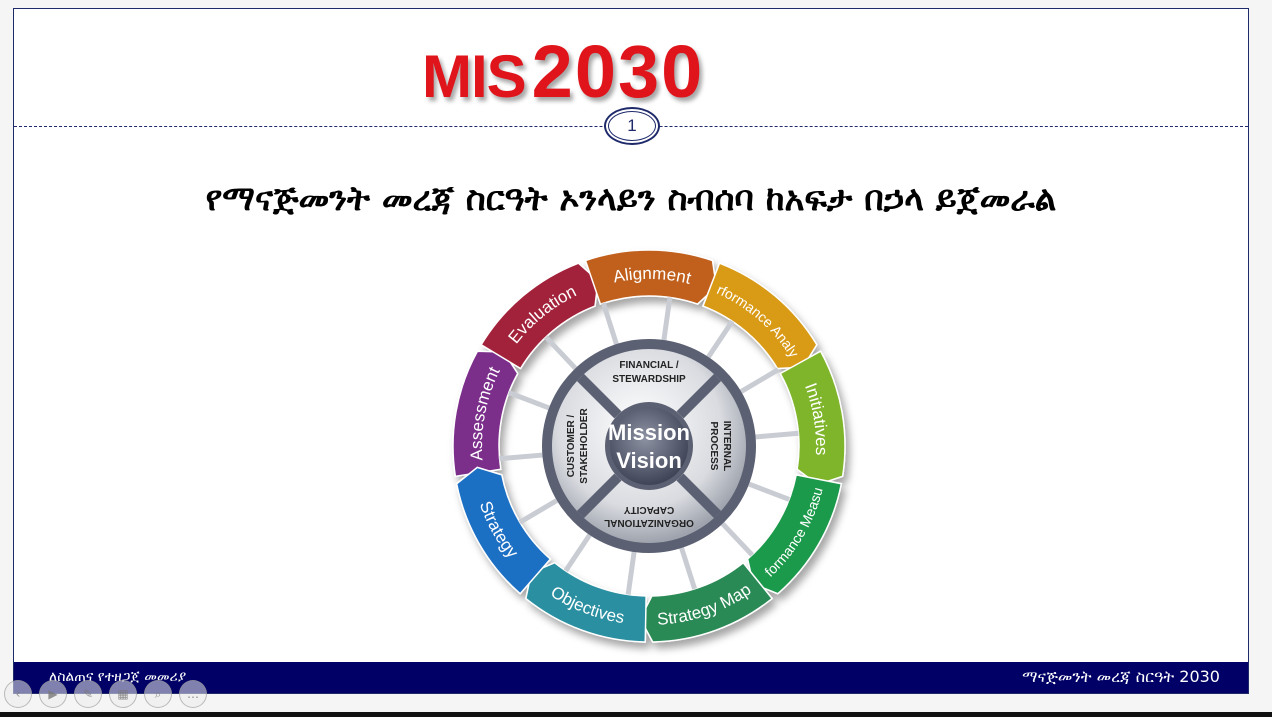 The width and height of the screenshot is (1272, 717). What do you see at coordinates (648, 365) in the screenshot?
I see `quadrant-financial-1: FINANCIAL /` at bounding box center [648, 365].